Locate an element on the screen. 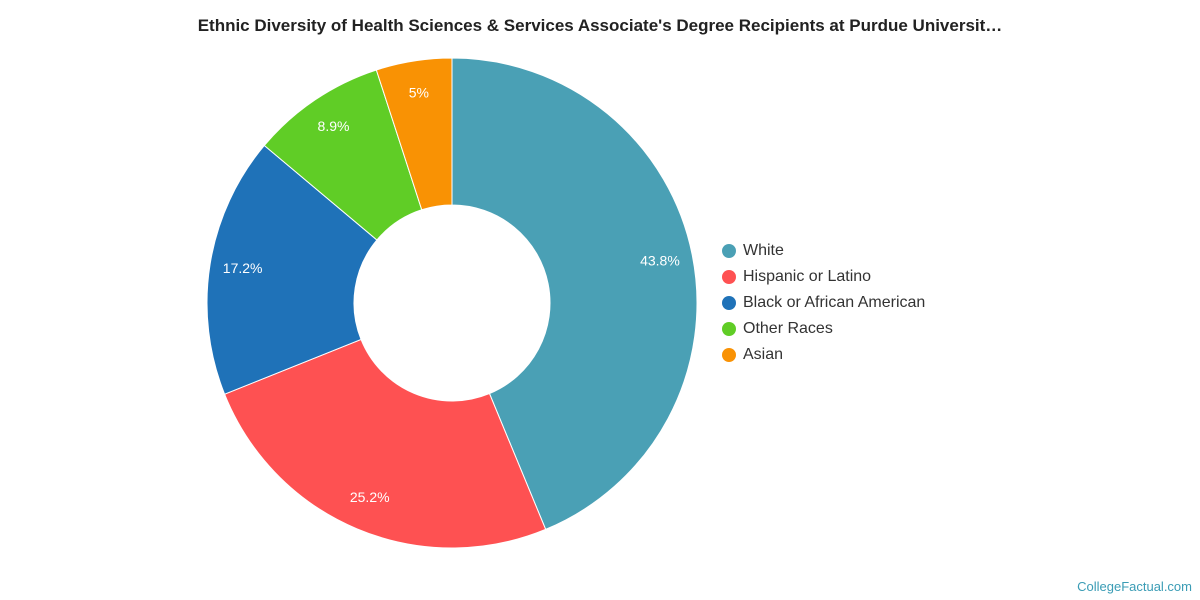  legend-label-asian: Asian is located at coordinates (763, 354).